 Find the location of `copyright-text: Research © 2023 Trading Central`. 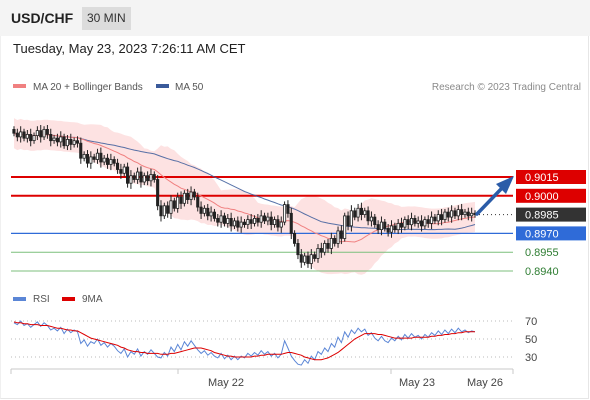

copyright-text: Research © 2023 Trading Central is located at coordinates (506, 87).